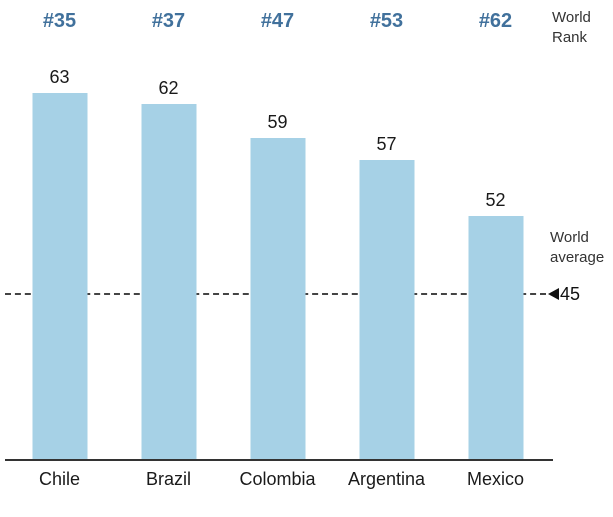 The width and height of the screenshot is (613, 517). I want to click on category-label: Colombia, so click(277, 479).